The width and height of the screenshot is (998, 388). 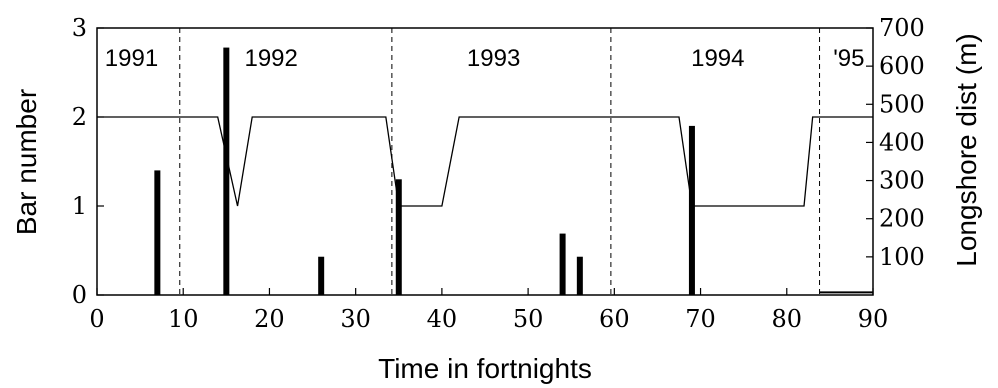 What do you see at coordinates (848, 58) in the screenshot?
I see `year-label: '95` at bounding box center [848, 58].